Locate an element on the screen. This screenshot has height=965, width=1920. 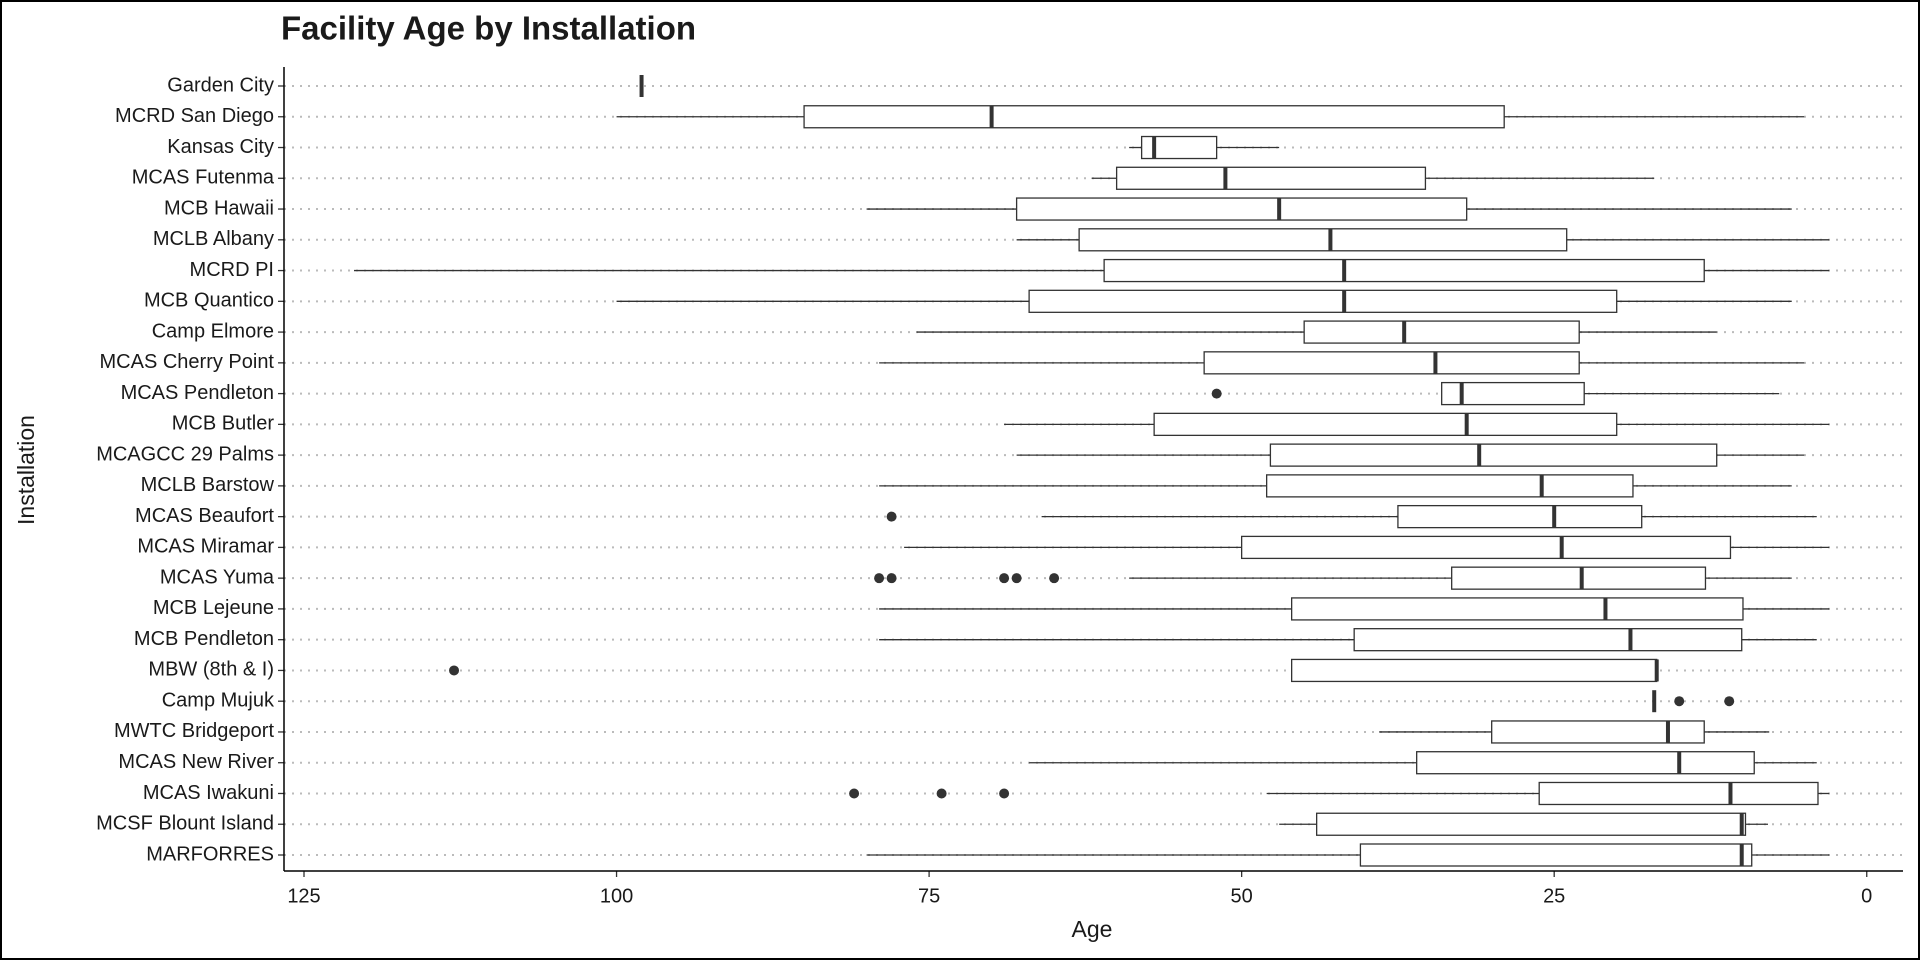
y-tick-label: MCB Hawaii is located at coordinates (219, 208).